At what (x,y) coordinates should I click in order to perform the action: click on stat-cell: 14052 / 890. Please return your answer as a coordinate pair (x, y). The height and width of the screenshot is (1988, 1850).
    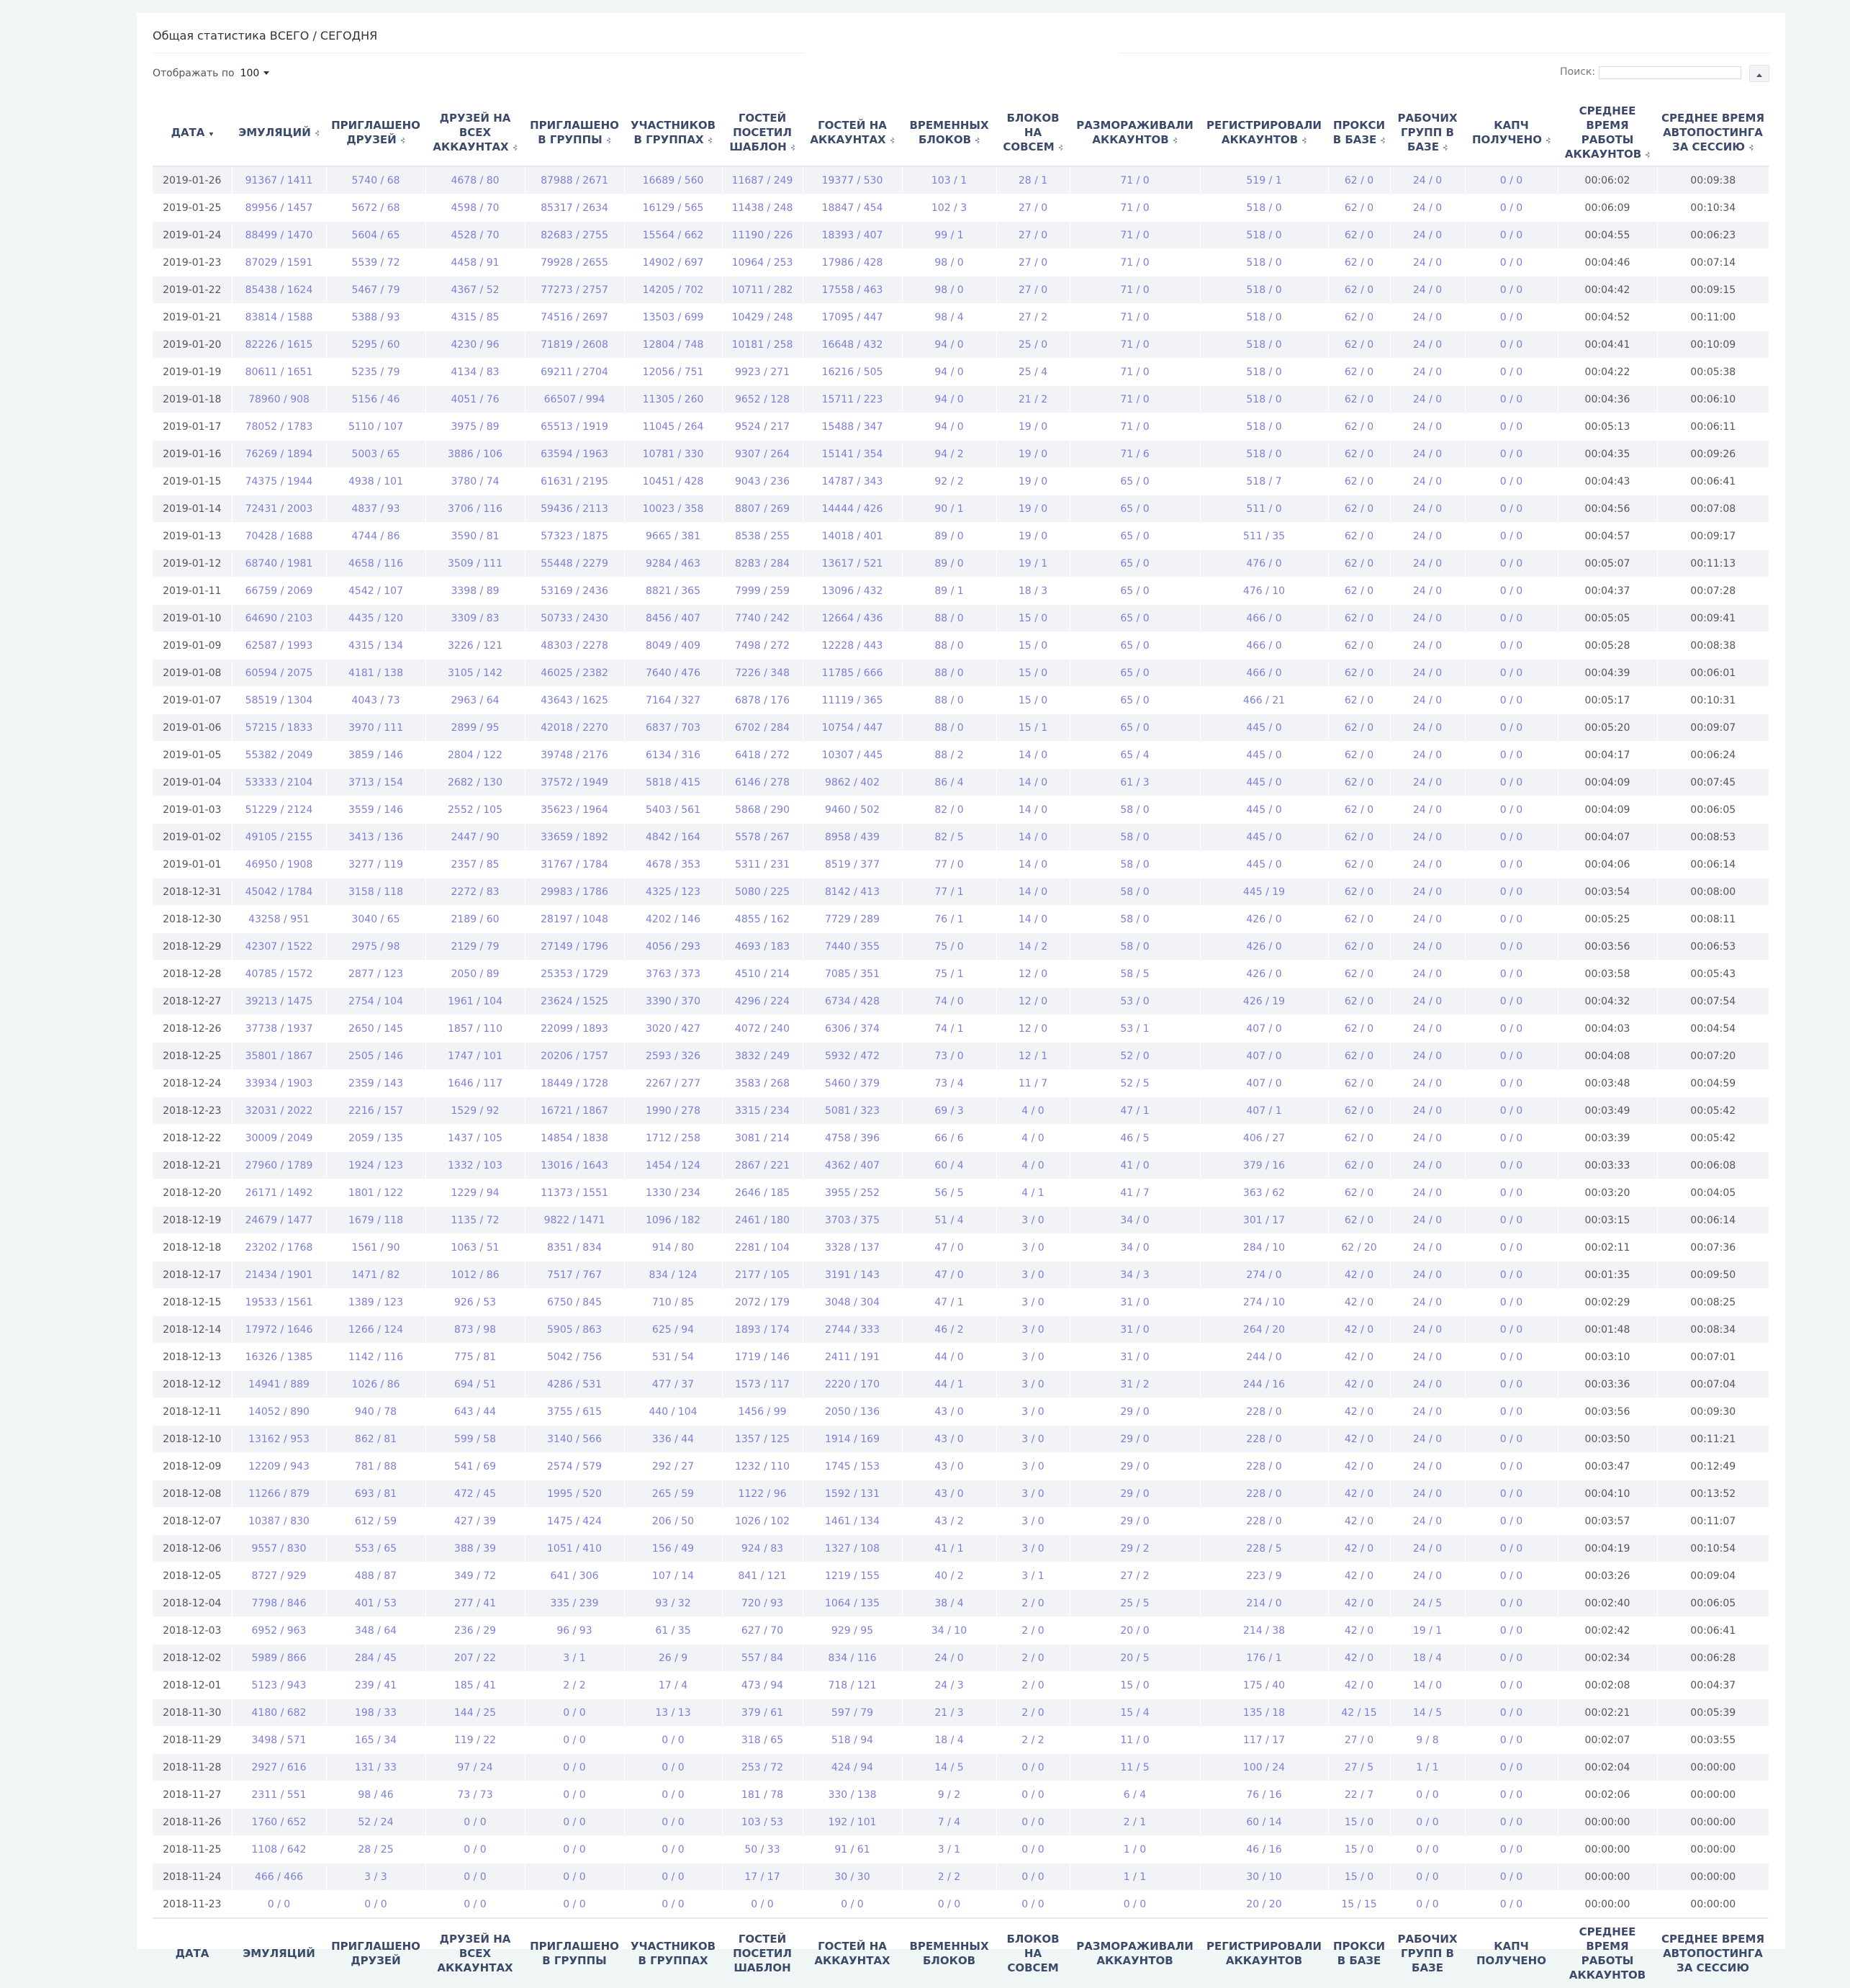
    Looking at the image, I should click on (278, 1412).